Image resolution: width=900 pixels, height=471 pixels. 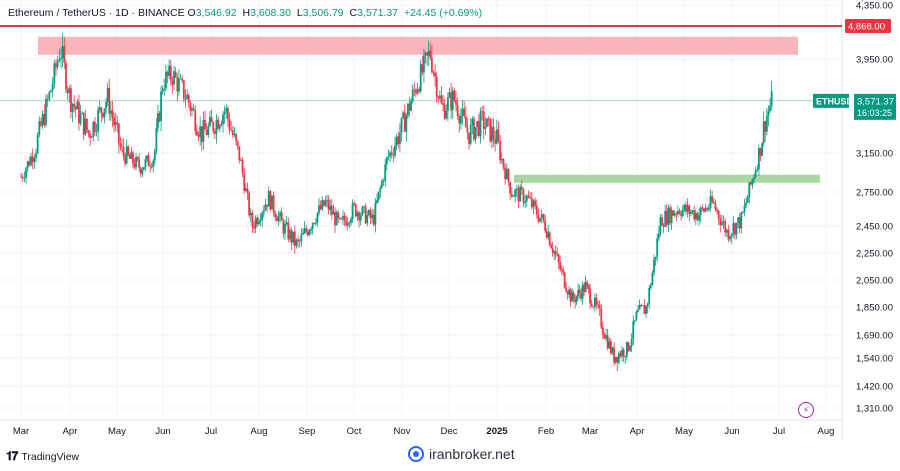 I want to click on x-tick-label: 2025, so click(x=497, y=431).